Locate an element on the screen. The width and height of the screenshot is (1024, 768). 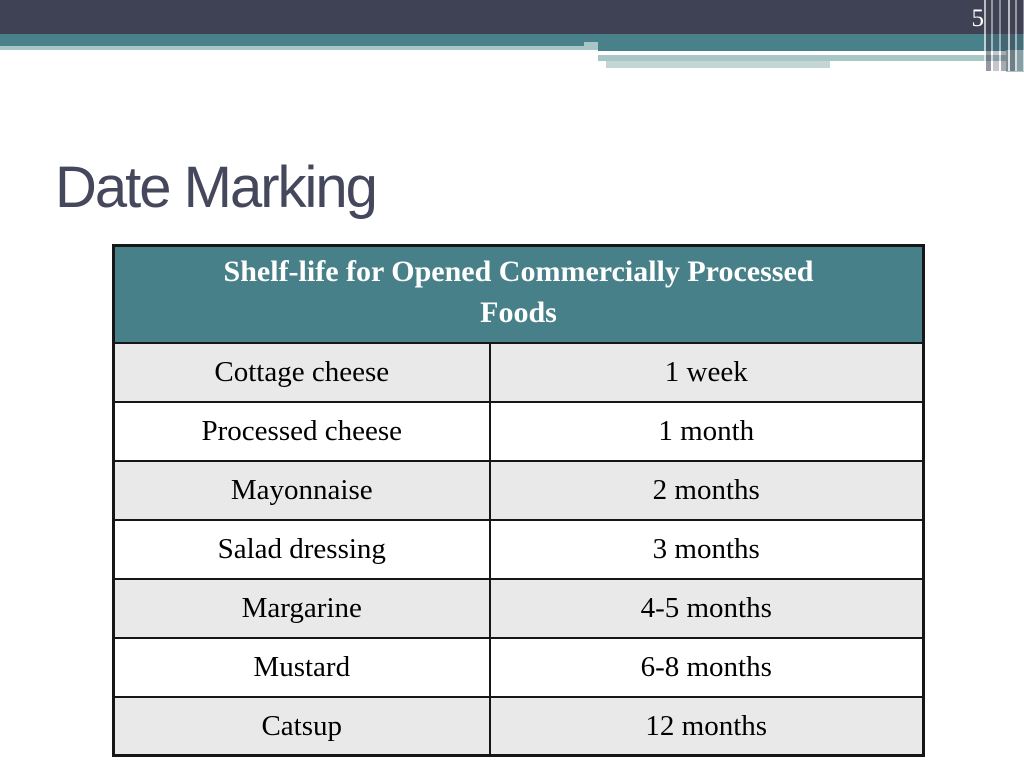
banner-corner-vertical-stripes is located at coordinates (1004, 35).